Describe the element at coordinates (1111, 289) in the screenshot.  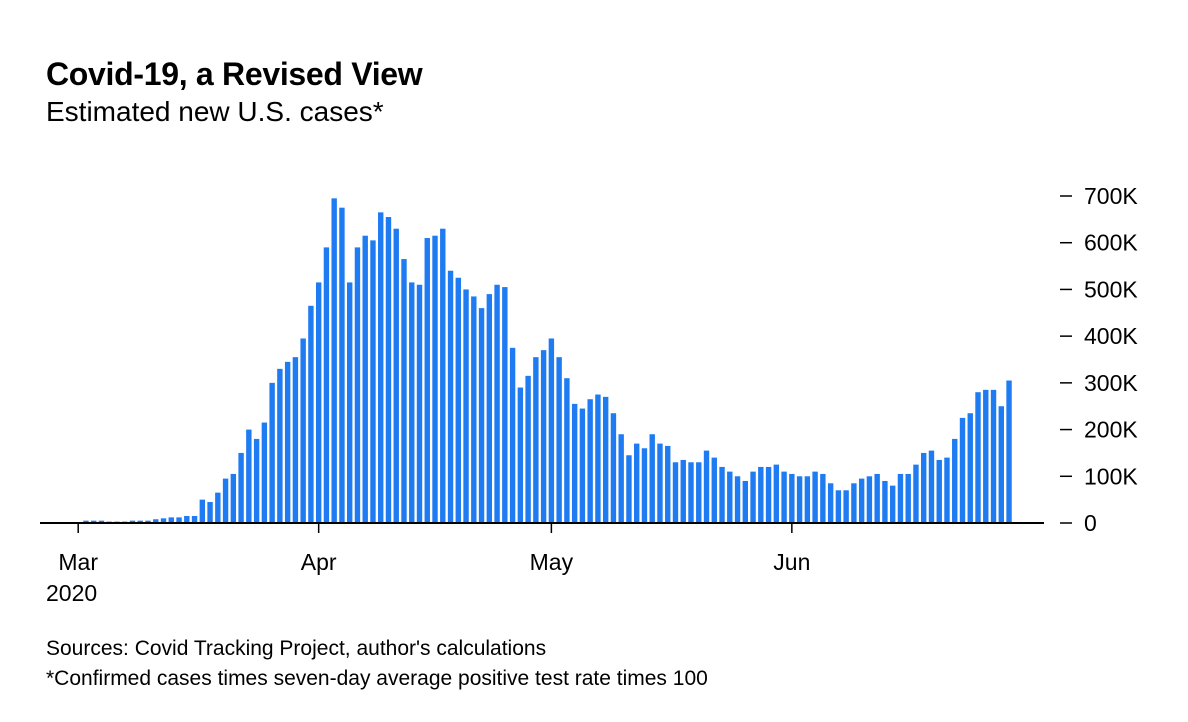
I see `y-tick-label: 500K` at that location.